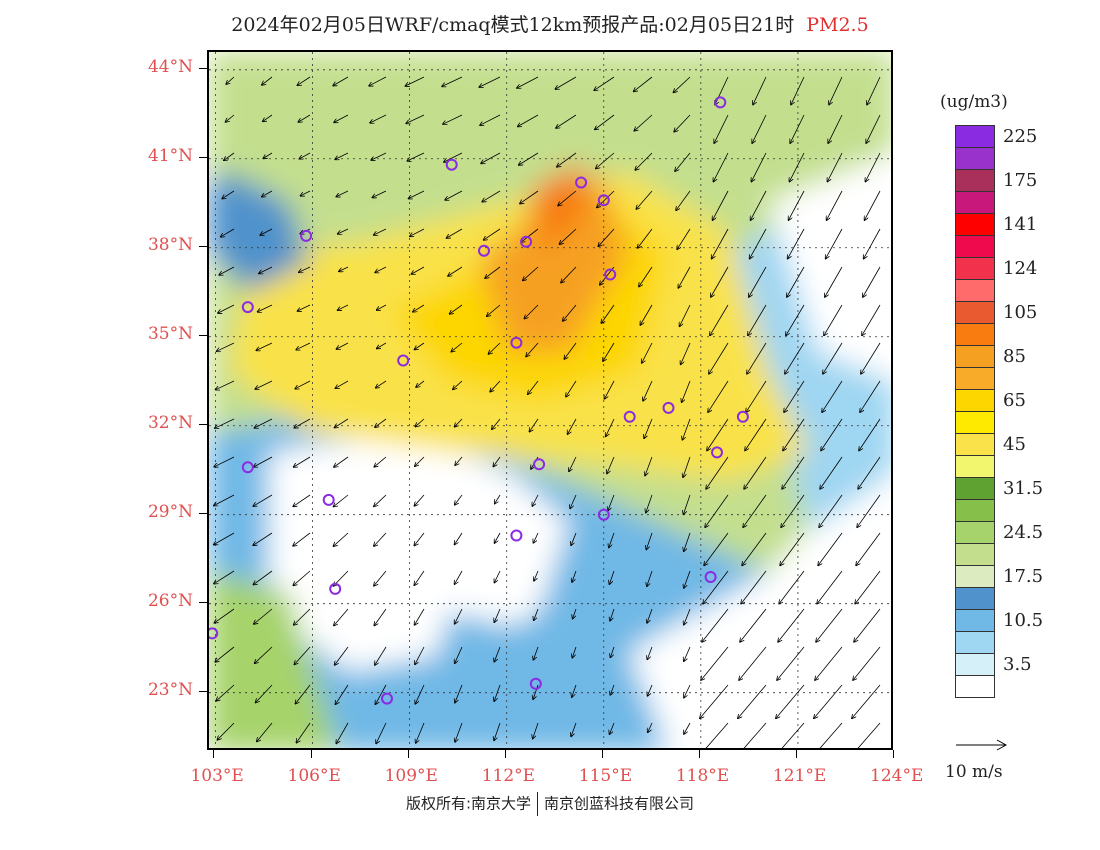 Image resolution: width=1100 pixels, height=850 pixels. Describe the element at coordinates (170, 422) in the screenshot. I see `lat-label-32: 32°N` at that location.